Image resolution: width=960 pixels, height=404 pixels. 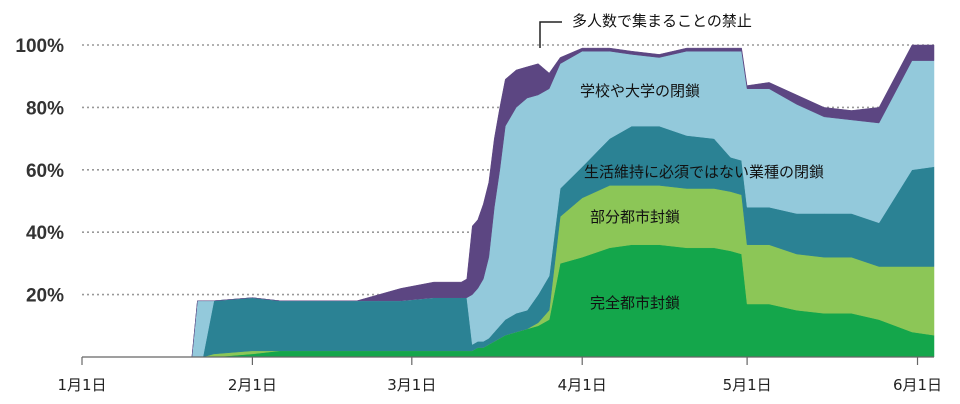 I want to click on y-tick-label: 60%, so click(x=45, y=171).